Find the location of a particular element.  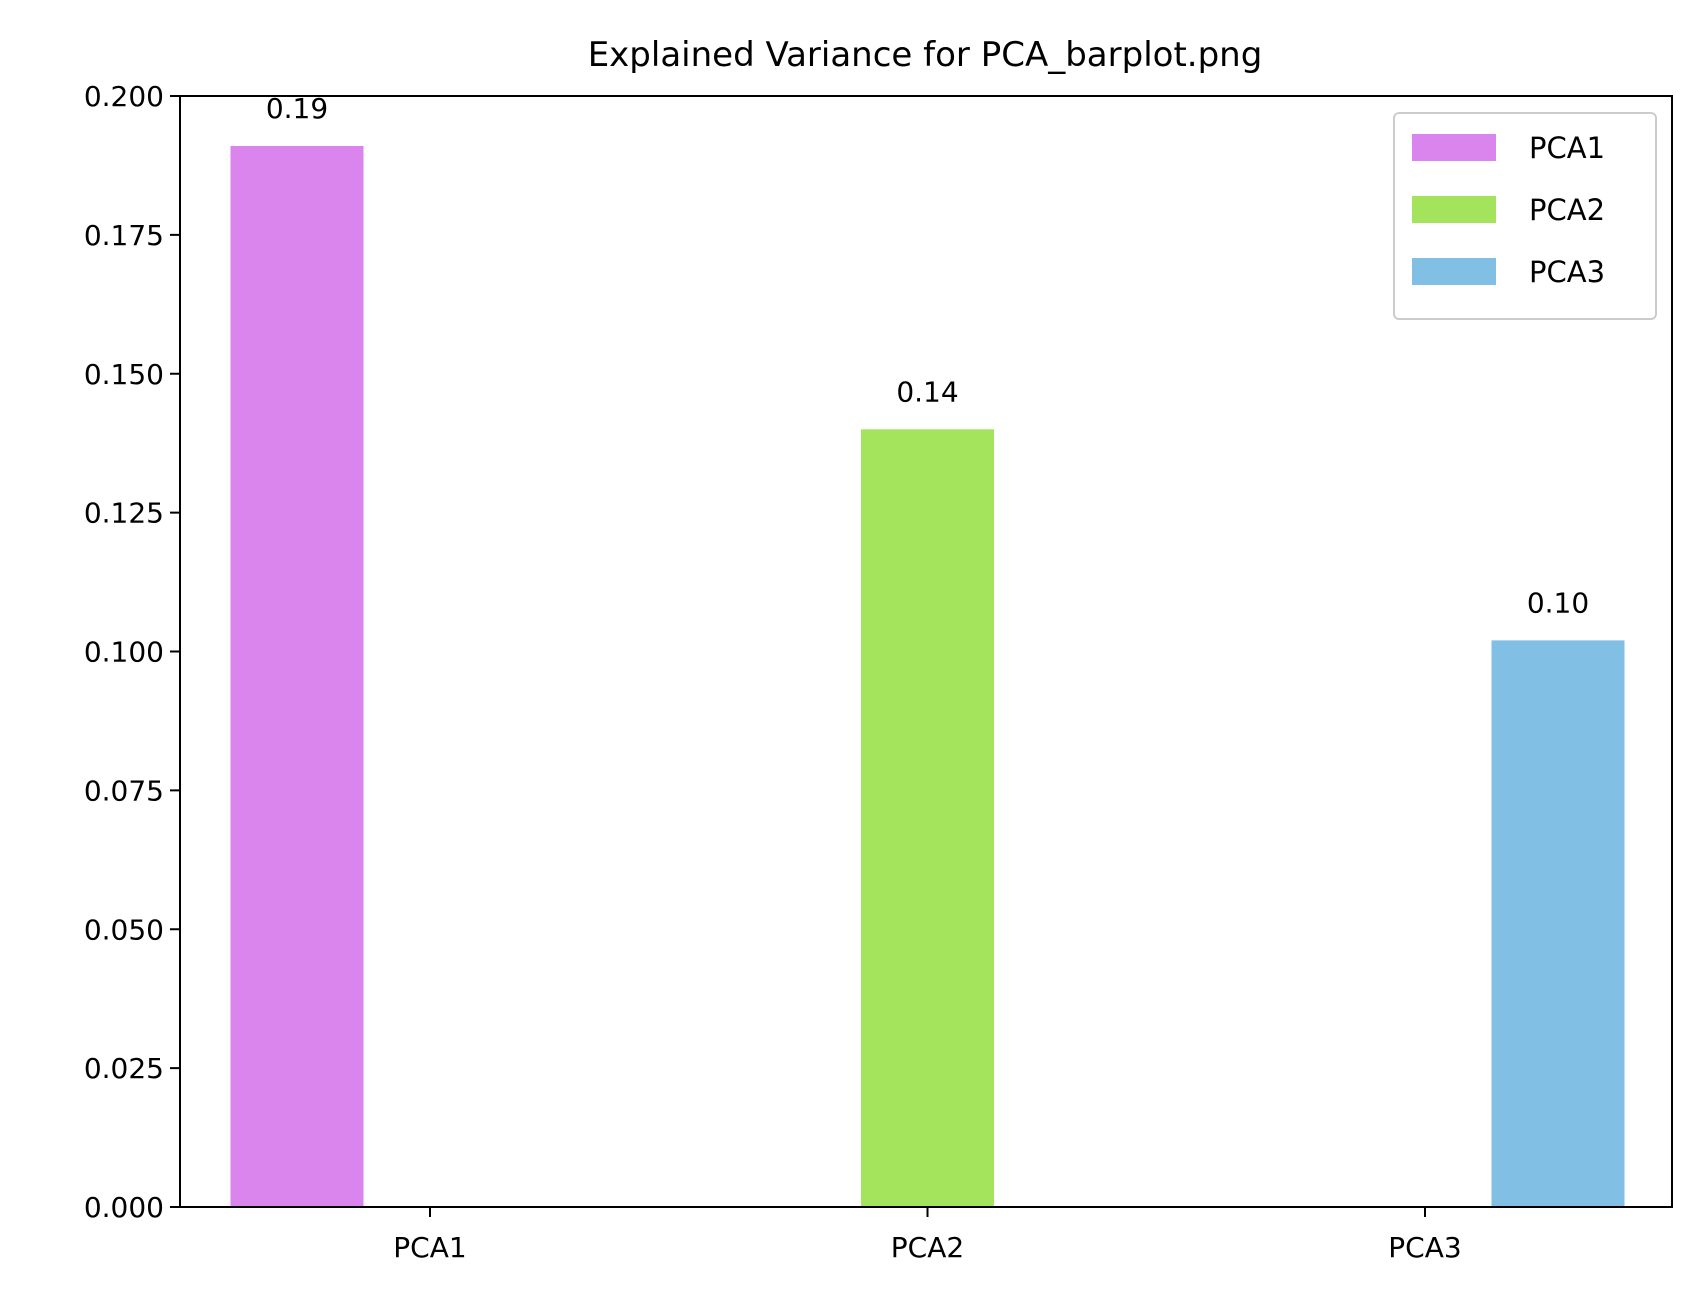

bar-pca2 is located at coordinates (927, 818).